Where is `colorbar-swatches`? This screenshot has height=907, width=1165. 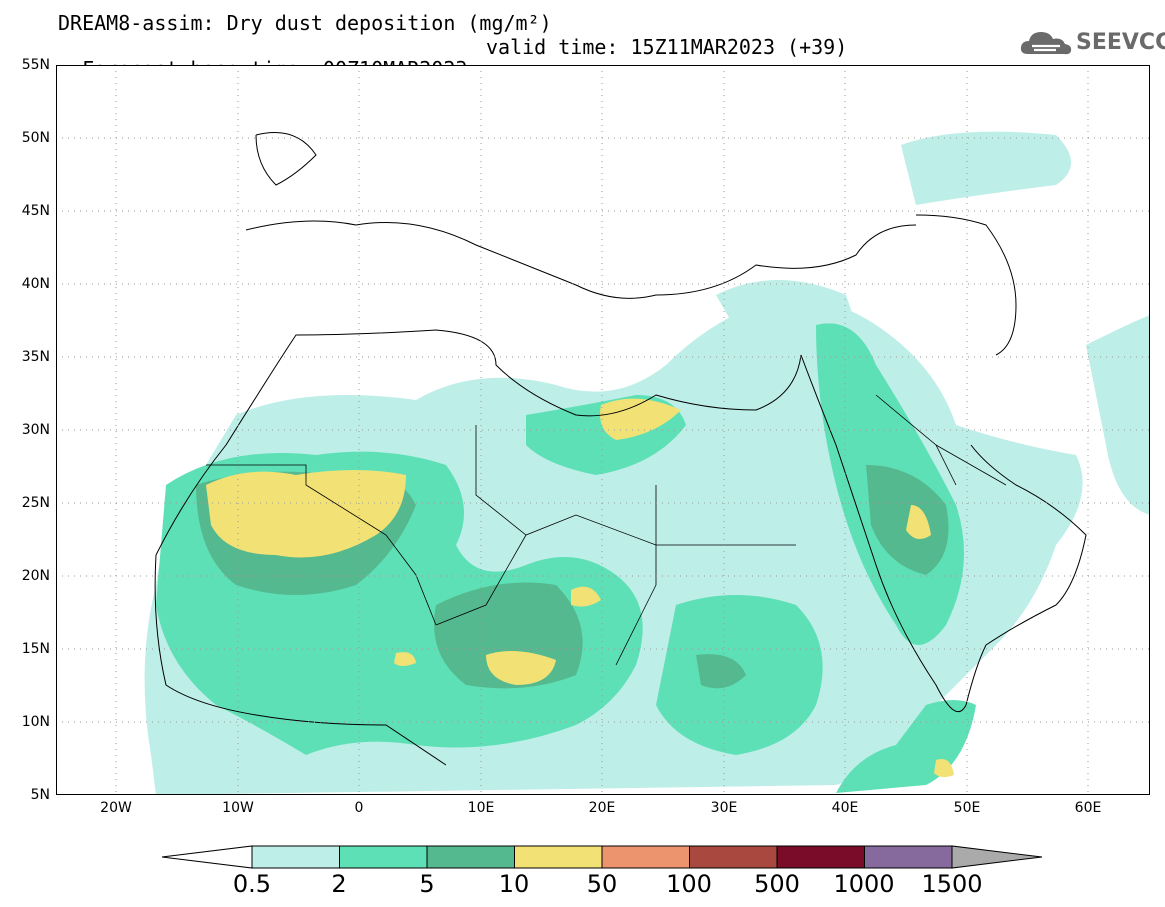 colorbar-swatches is located at coordinates (602, 857).